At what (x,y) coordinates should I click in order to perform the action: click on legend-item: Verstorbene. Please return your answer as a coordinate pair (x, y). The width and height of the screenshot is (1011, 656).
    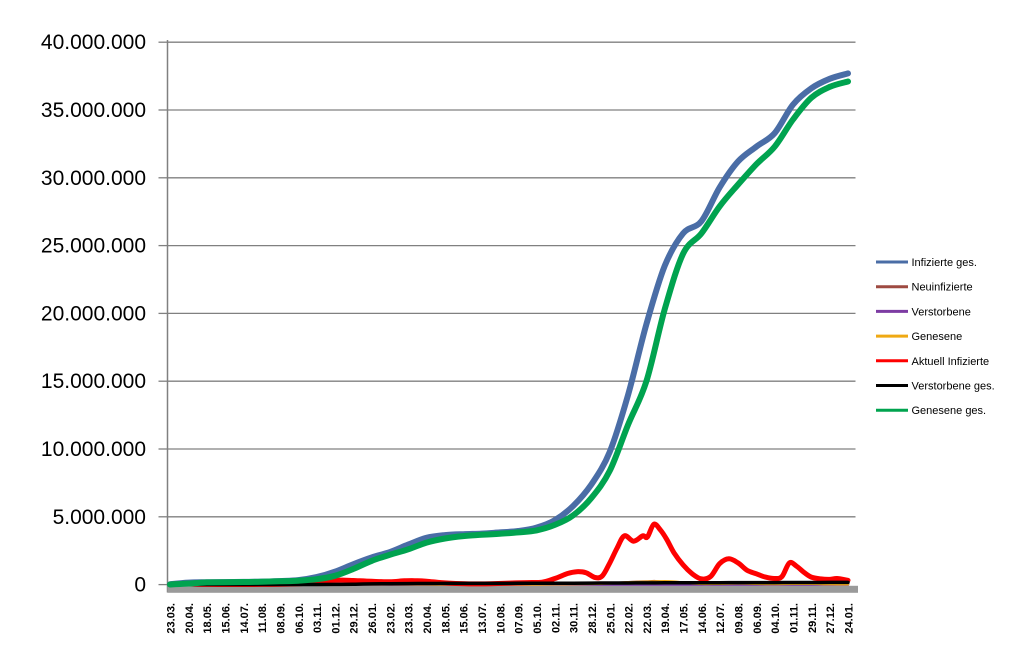
    Looking at the image, I should click on (923, 312).